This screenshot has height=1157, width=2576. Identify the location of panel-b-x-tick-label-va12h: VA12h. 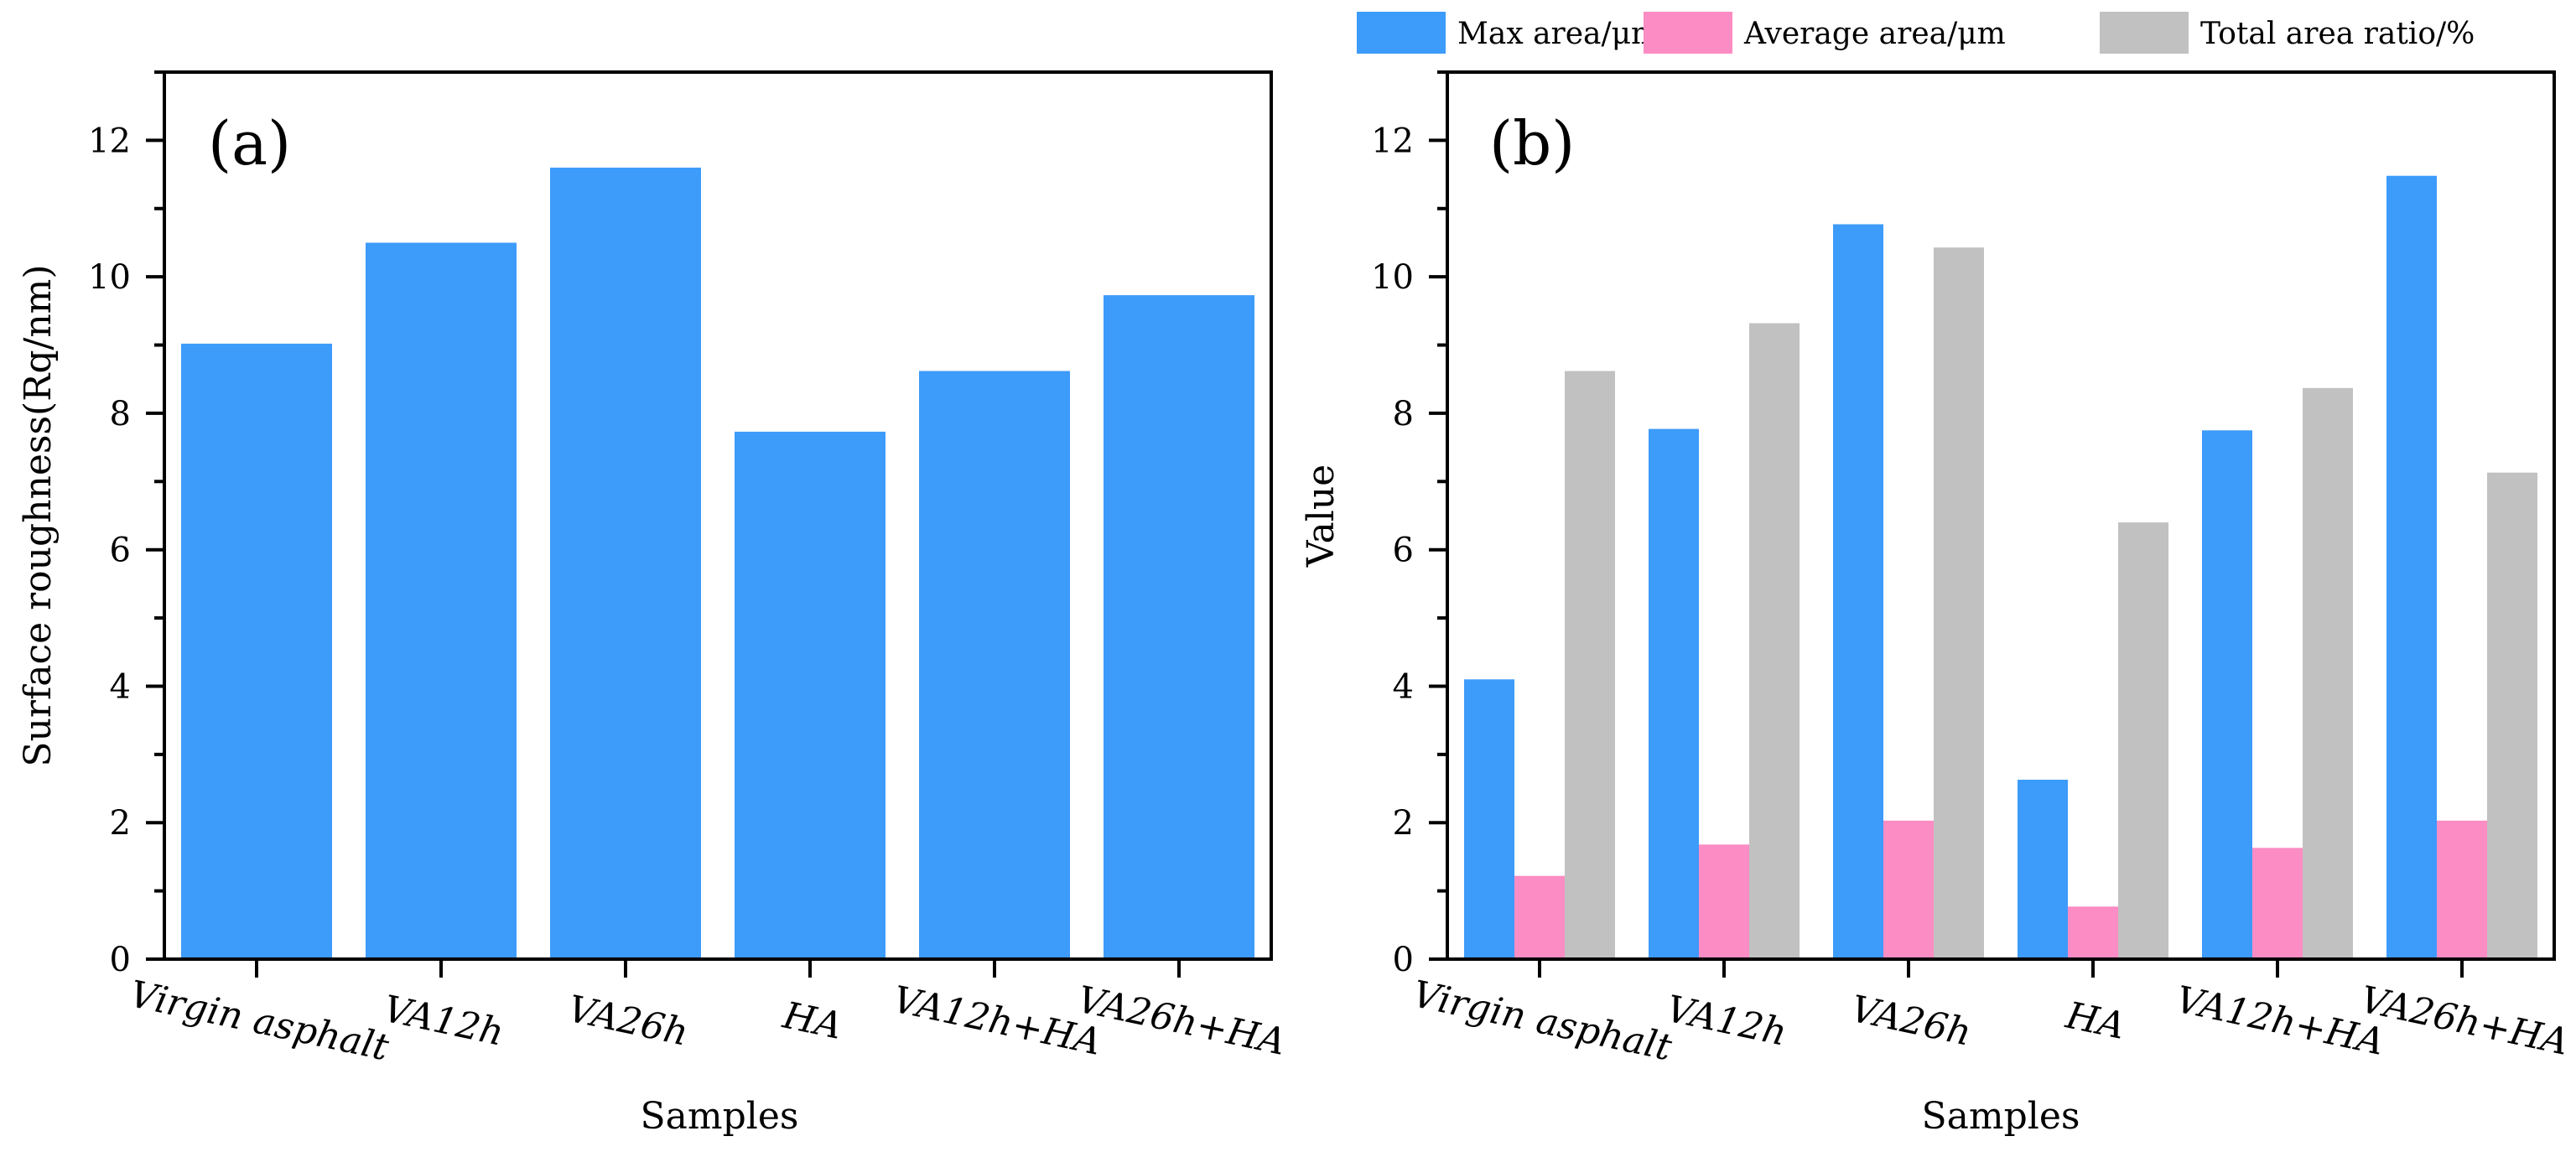
(1726, 1021).